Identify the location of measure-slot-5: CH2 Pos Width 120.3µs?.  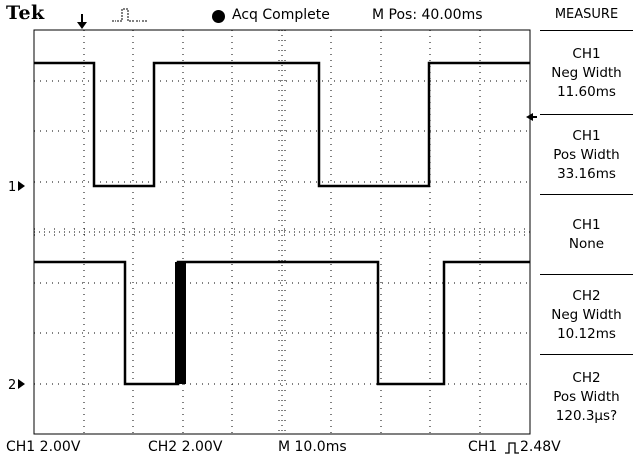
(586, 396).